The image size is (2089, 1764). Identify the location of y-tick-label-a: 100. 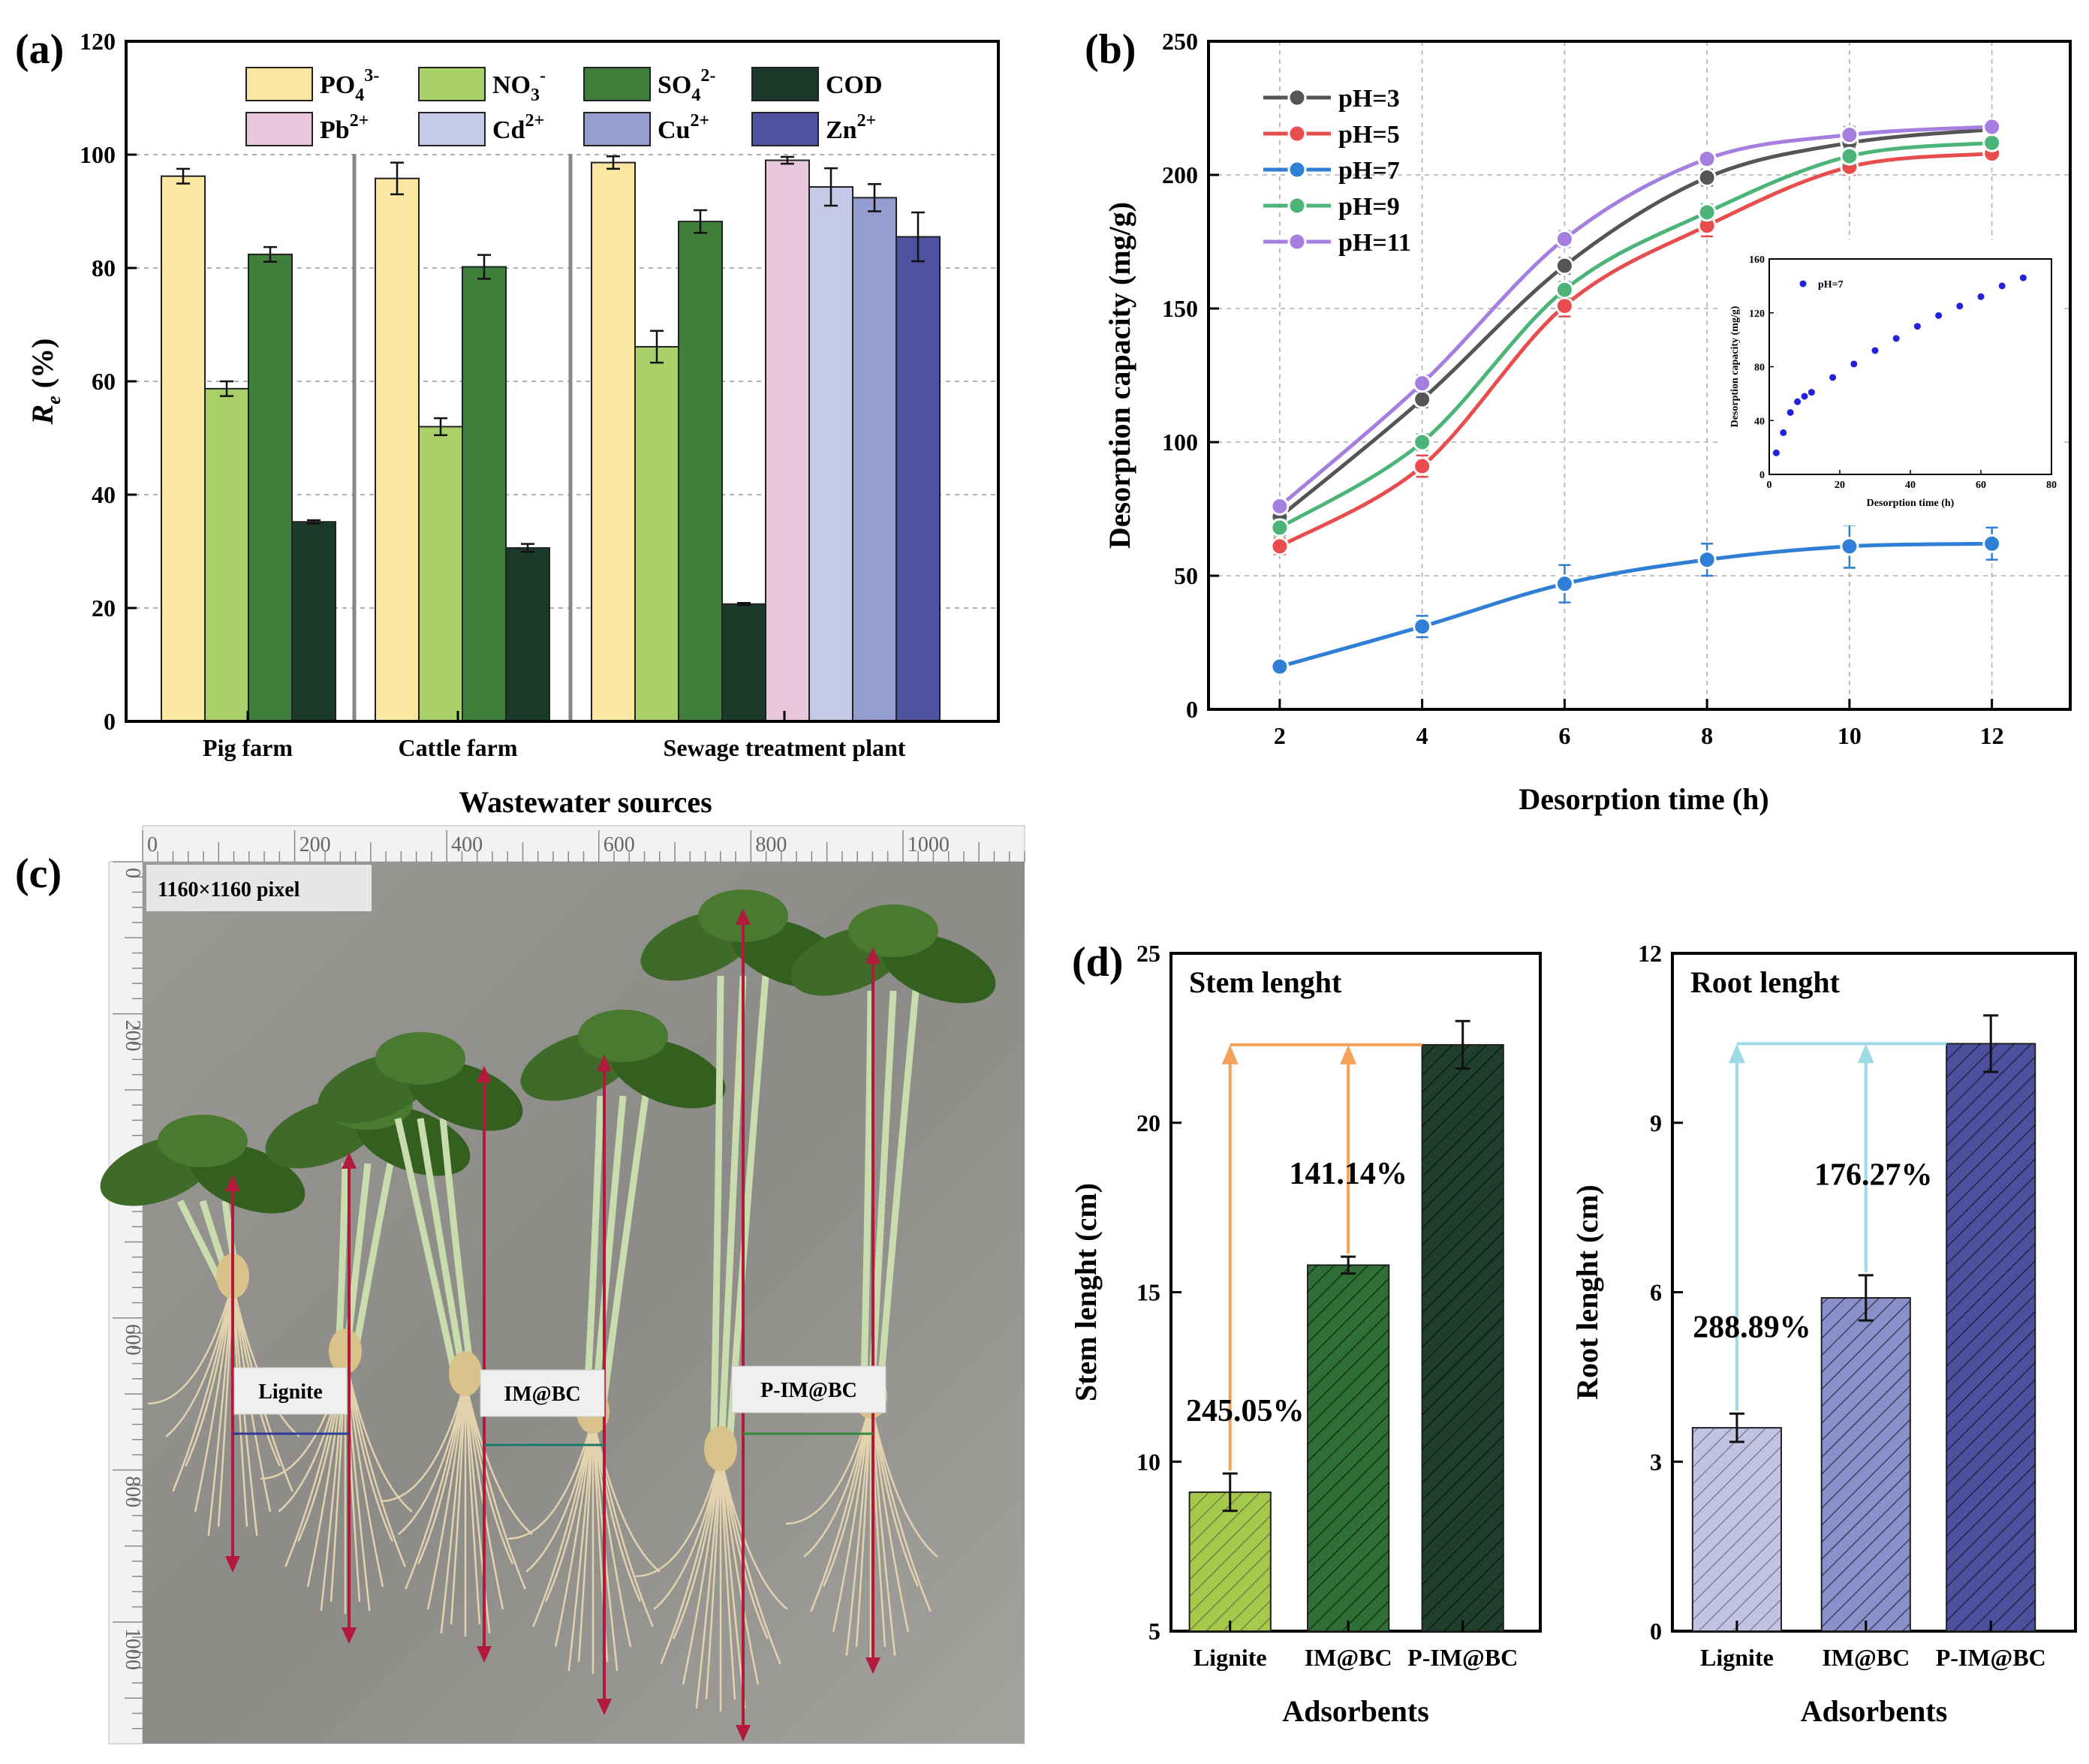
(98, 154).